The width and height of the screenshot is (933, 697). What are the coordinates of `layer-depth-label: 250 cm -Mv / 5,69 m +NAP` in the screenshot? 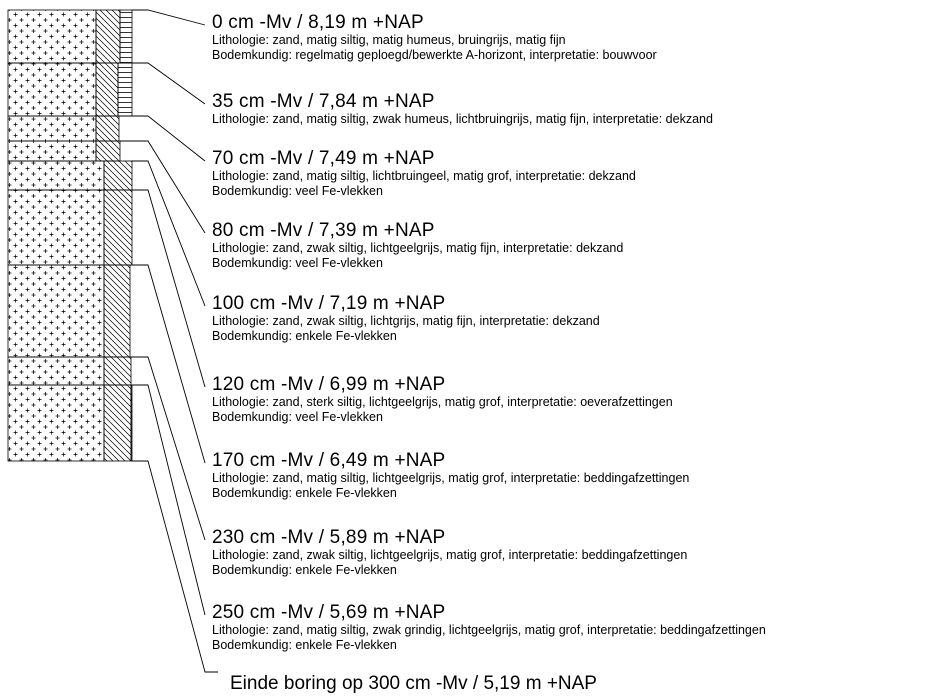 It's located at (329, 612).